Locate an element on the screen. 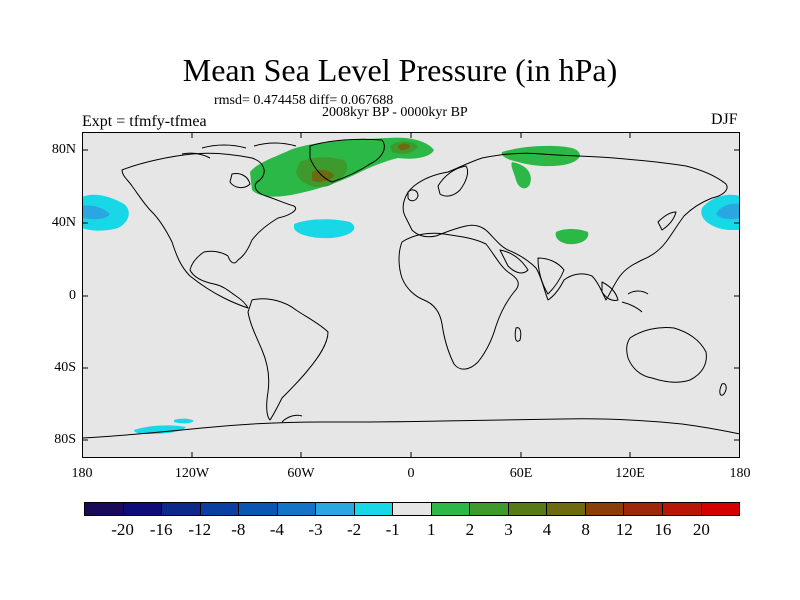 This screenshot has height=600, width=800. period-text: 2008kyr BP - 0000kyr BP is located at coordinates (395, 112).